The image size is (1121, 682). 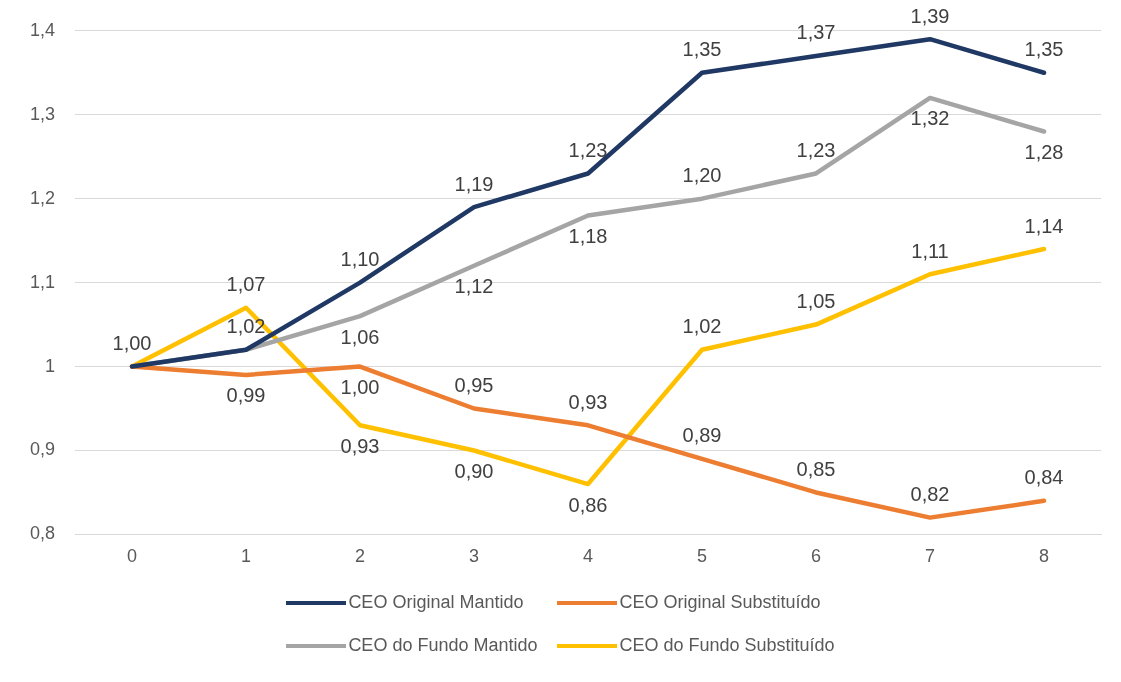 I want to click on legend-label: CEO do Fundo Substituído, so click(x=727, y=645).